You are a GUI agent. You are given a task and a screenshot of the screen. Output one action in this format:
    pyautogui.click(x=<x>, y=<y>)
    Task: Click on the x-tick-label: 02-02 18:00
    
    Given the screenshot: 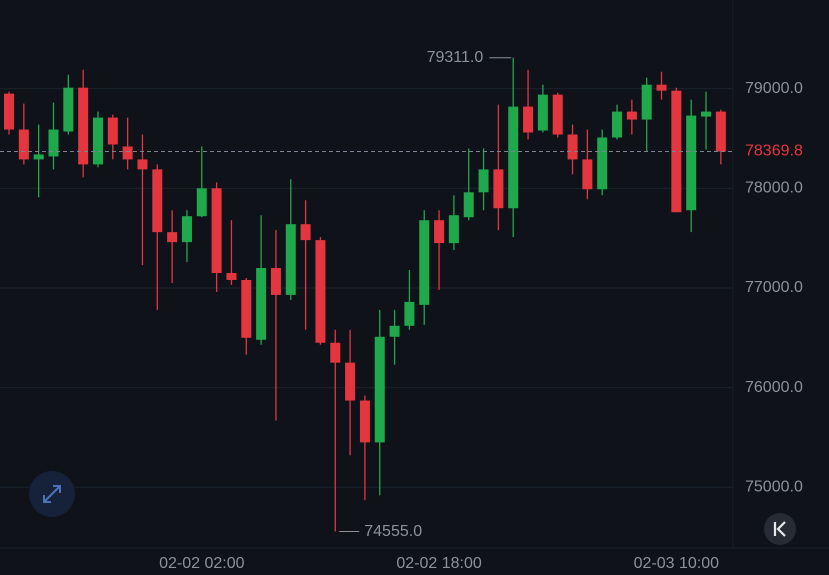 What is the action you would take?
    pyautogui.click(x=439, y=563)
    